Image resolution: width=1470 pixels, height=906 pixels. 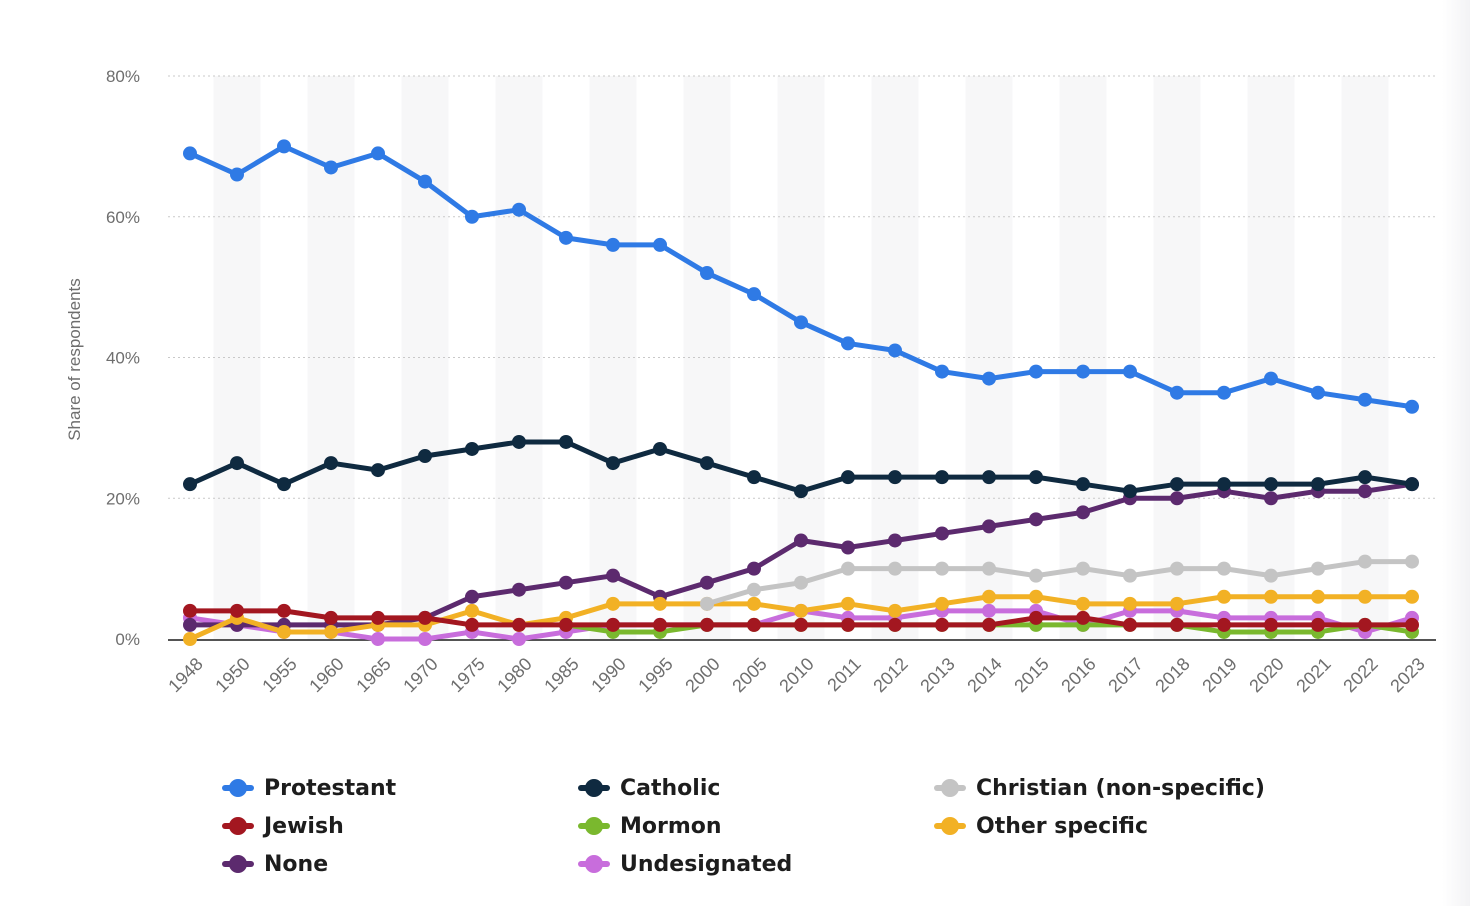 What do you see at coordinates (1360, 675) in the screenshot?
I see `x-tick-label: 2022` at bounding box center [1360, 675].